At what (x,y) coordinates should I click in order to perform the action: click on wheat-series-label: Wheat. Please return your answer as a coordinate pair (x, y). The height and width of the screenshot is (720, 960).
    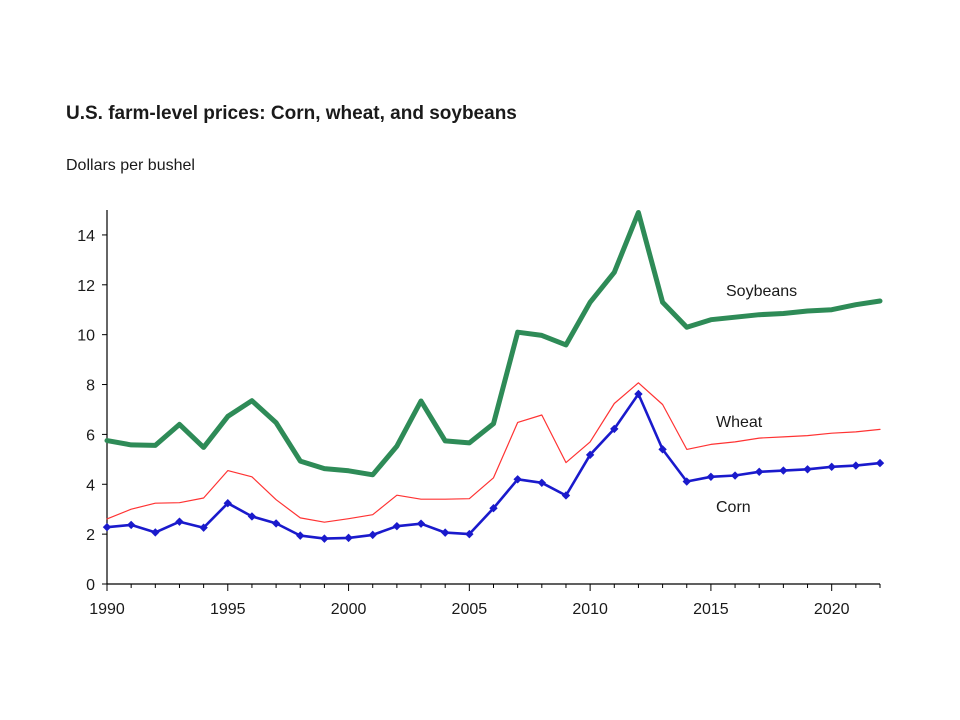
    Looking at the image, I should click on (739, 422).